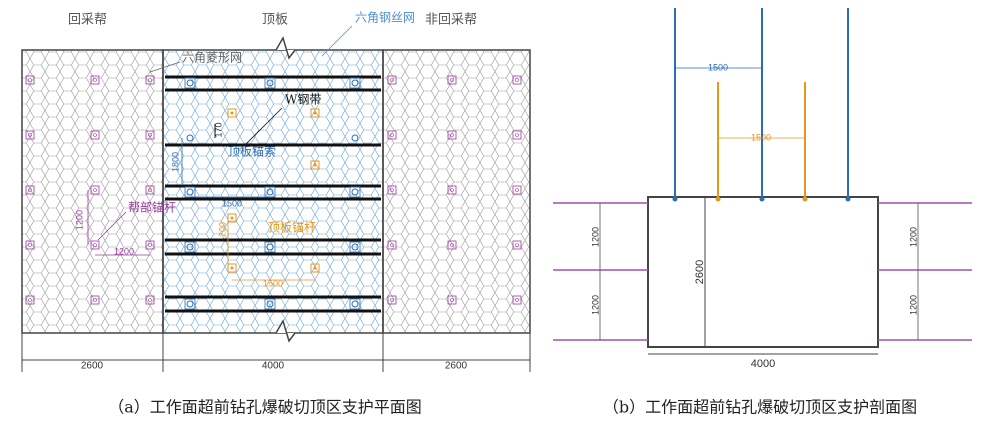 Image resolution: width=984 pixels, height=427 pixels. What do you see at coordinates (152, 207) in the screenshot?
I see `label: 帮部锚杆` at bounding box center [152, 207].